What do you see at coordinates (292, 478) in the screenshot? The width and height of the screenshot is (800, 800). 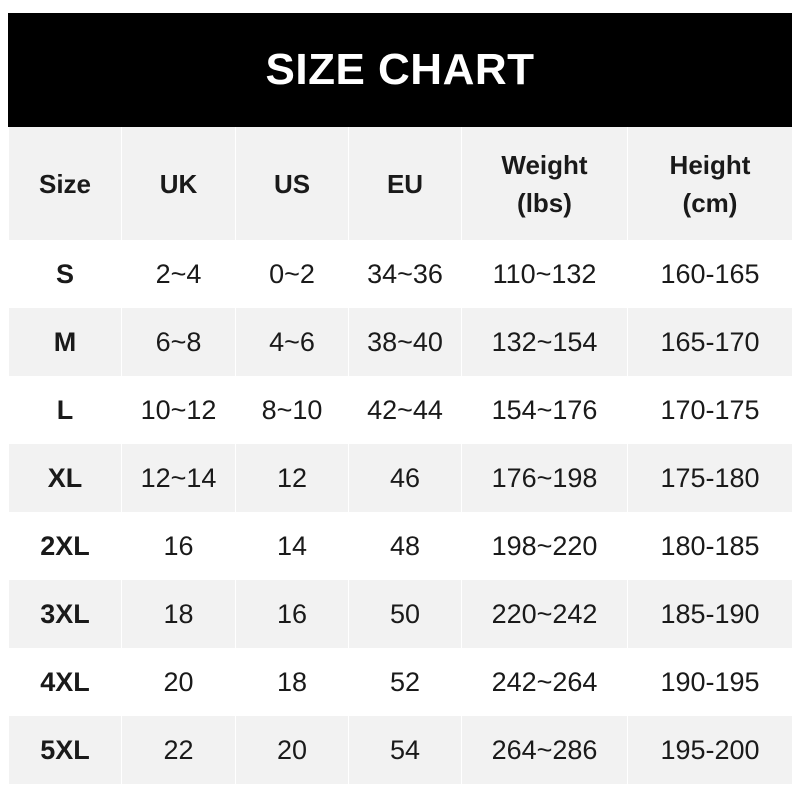 I see `cell-us: 12` at bounding box center [292, 478].